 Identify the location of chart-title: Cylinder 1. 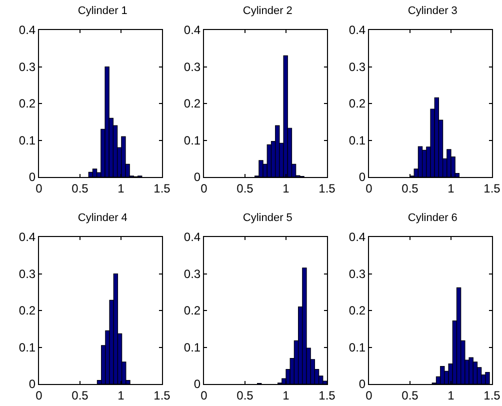
(103, 10).